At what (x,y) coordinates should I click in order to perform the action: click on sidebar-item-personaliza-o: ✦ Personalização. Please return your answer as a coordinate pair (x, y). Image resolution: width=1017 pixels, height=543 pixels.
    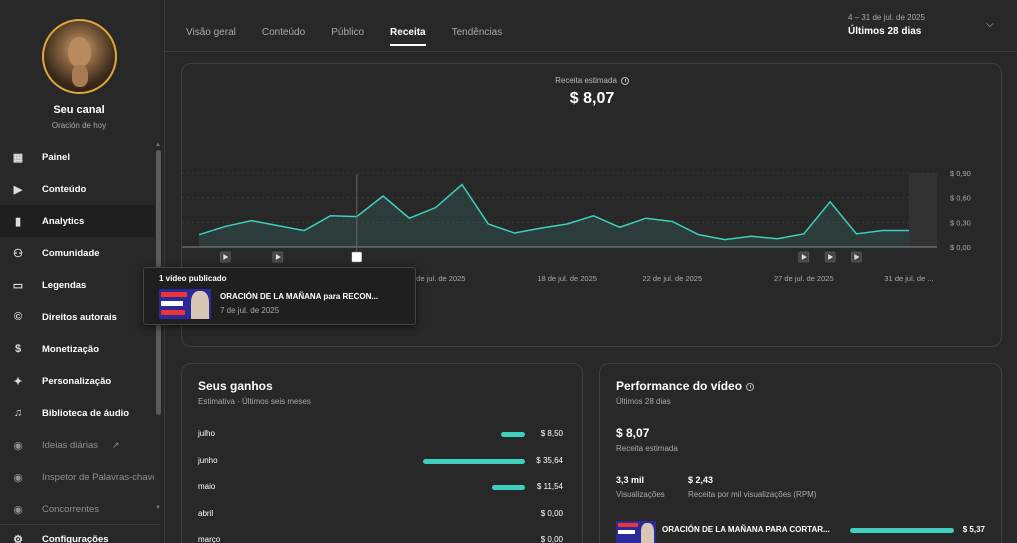
    Looking at the image, I should click on (77, 381).